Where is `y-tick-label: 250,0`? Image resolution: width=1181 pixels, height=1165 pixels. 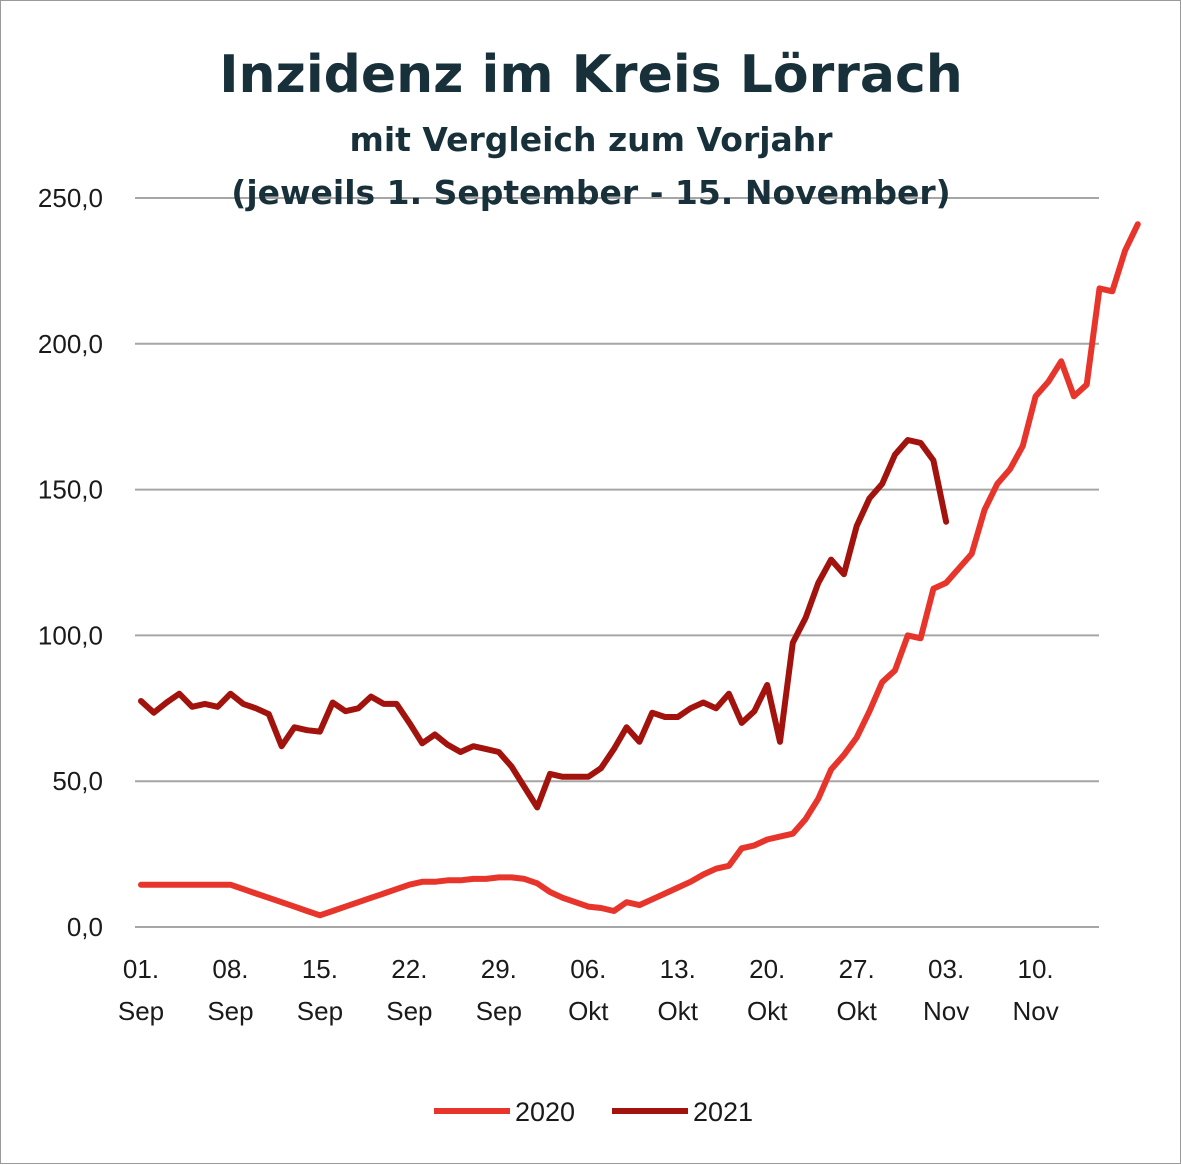
y-tick-label: 250,0 is located at coordinates (70, 198).